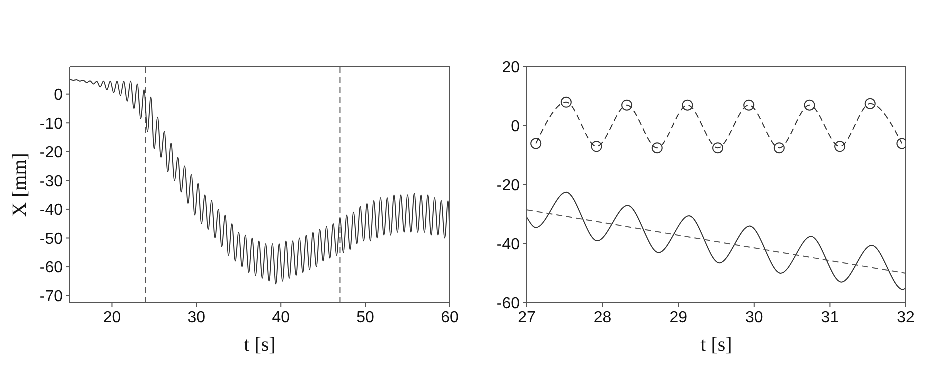  What do you see at coordinates (20, 185) in the screenshot?
I see `y-axis-title: X [mm]` at bounding box center [20, 185].